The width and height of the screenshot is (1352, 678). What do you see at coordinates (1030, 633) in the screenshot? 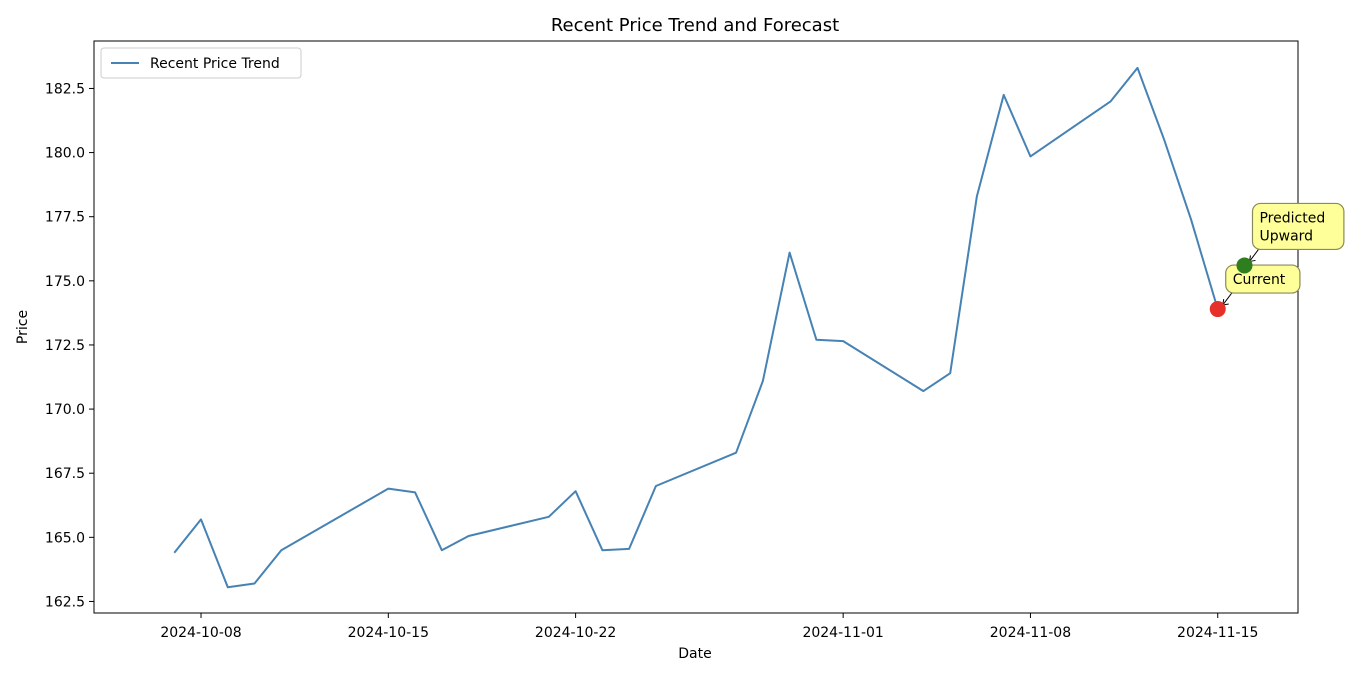
I see `x-tick-label: 2024-11-08` at bounding box center [1030, 633].